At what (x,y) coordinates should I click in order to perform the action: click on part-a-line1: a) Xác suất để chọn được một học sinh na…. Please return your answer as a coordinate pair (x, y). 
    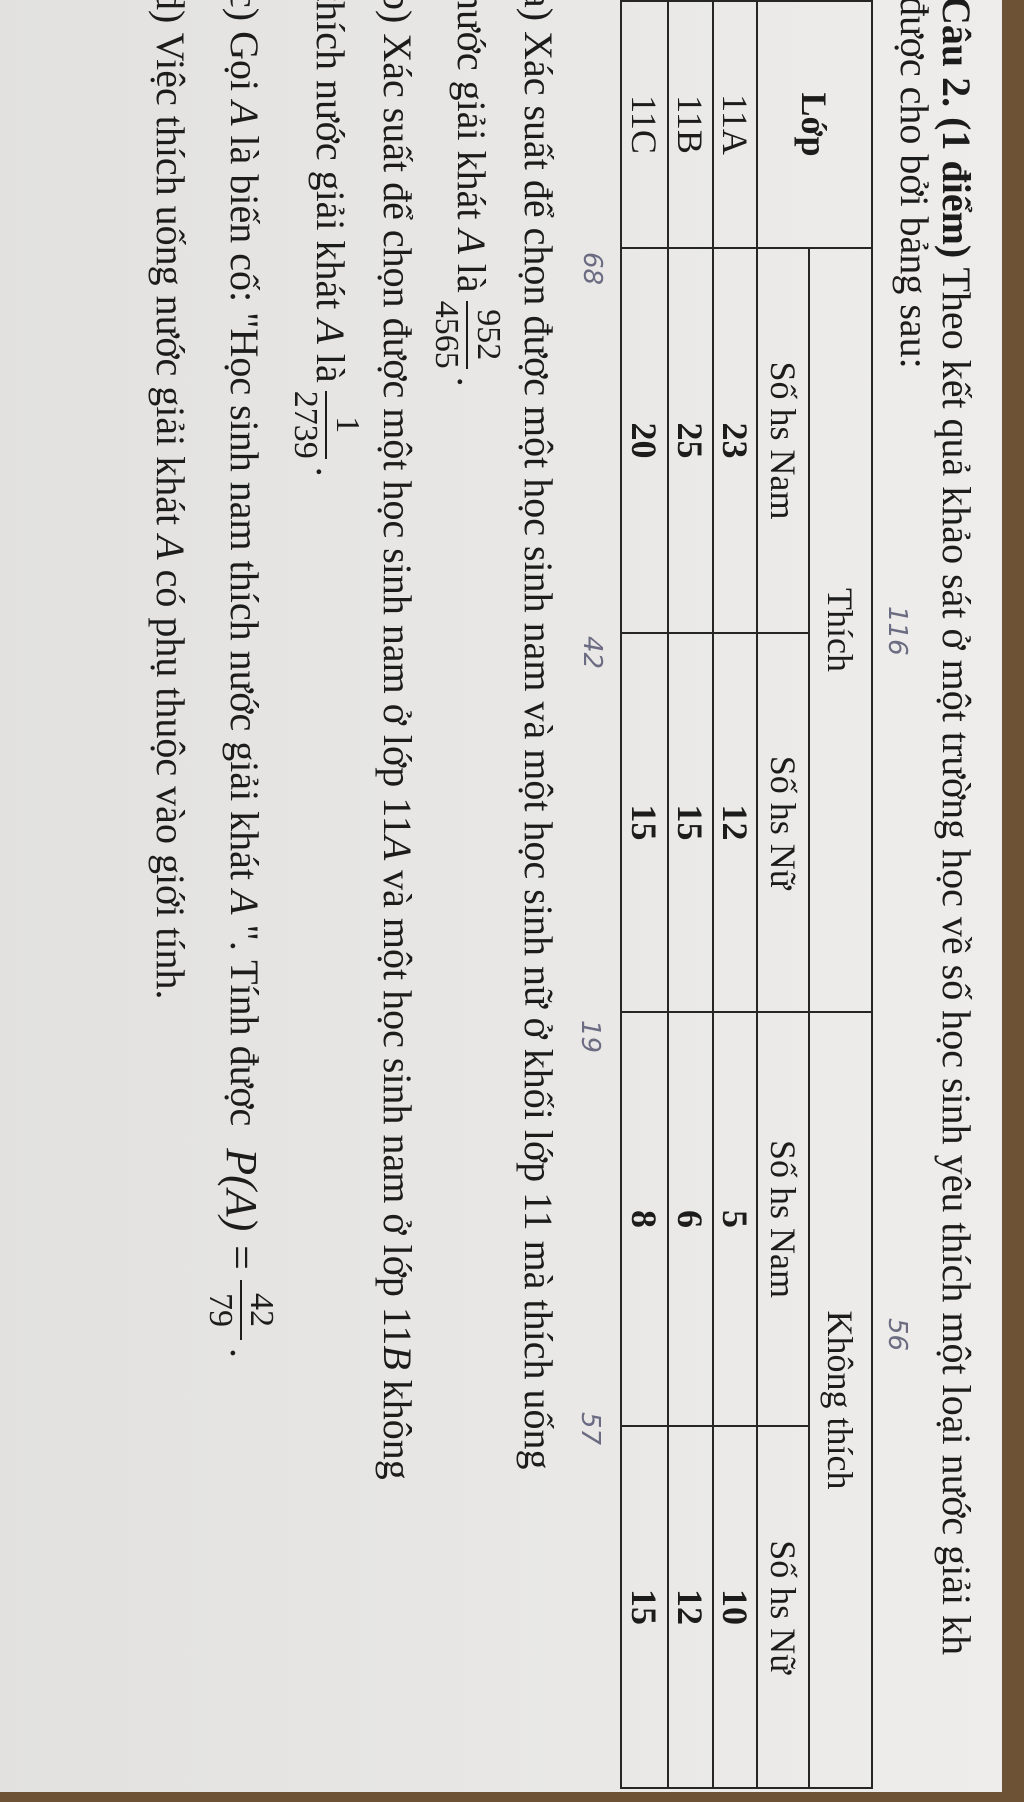
    Looking at the image, I should click on (538, 735).